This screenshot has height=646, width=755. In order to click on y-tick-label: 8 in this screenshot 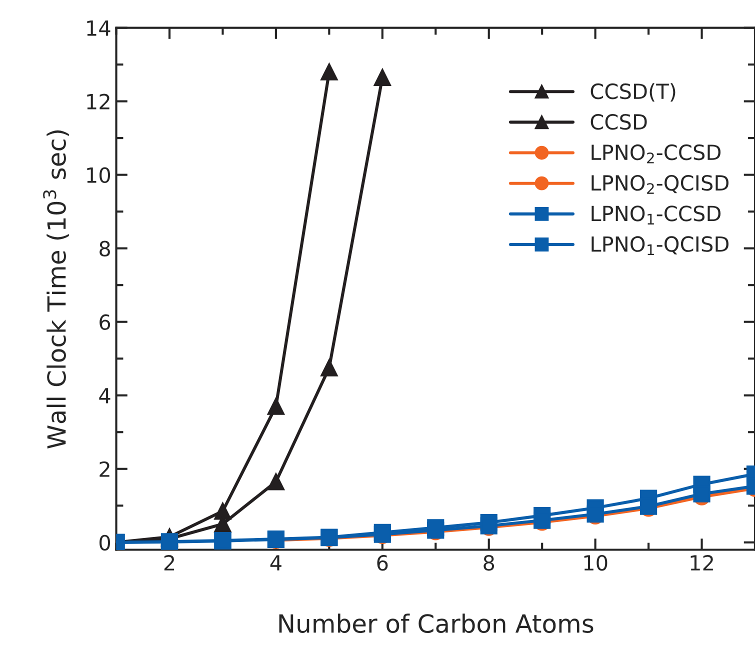, I will do `click(105, 248)`.